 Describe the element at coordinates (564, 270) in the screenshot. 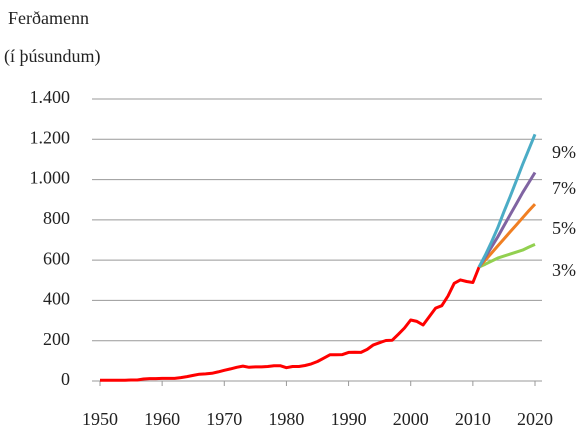

I see `series-label: 3%` at that location.